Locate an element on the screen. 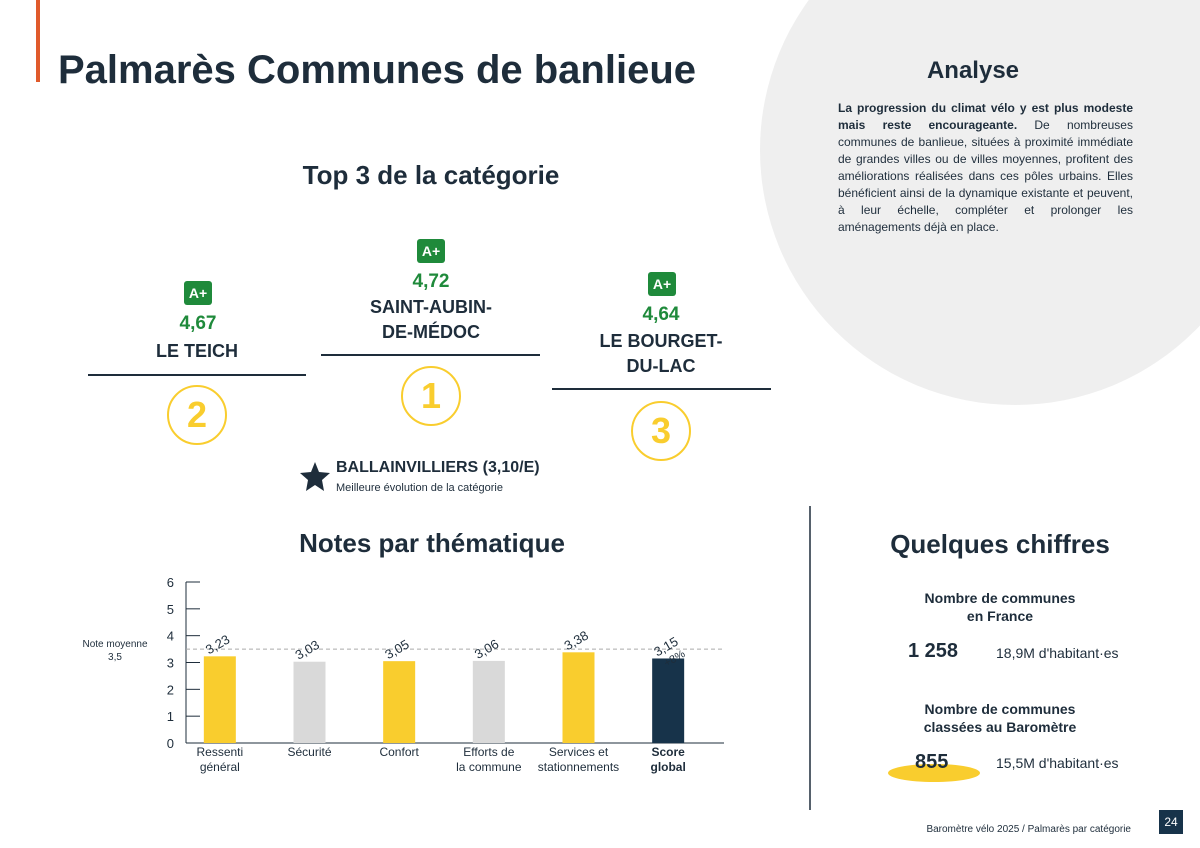 Image resolution: width=1200 pixels, height=848 pixels. score: 4,67 is located at coordinates (198, 323).